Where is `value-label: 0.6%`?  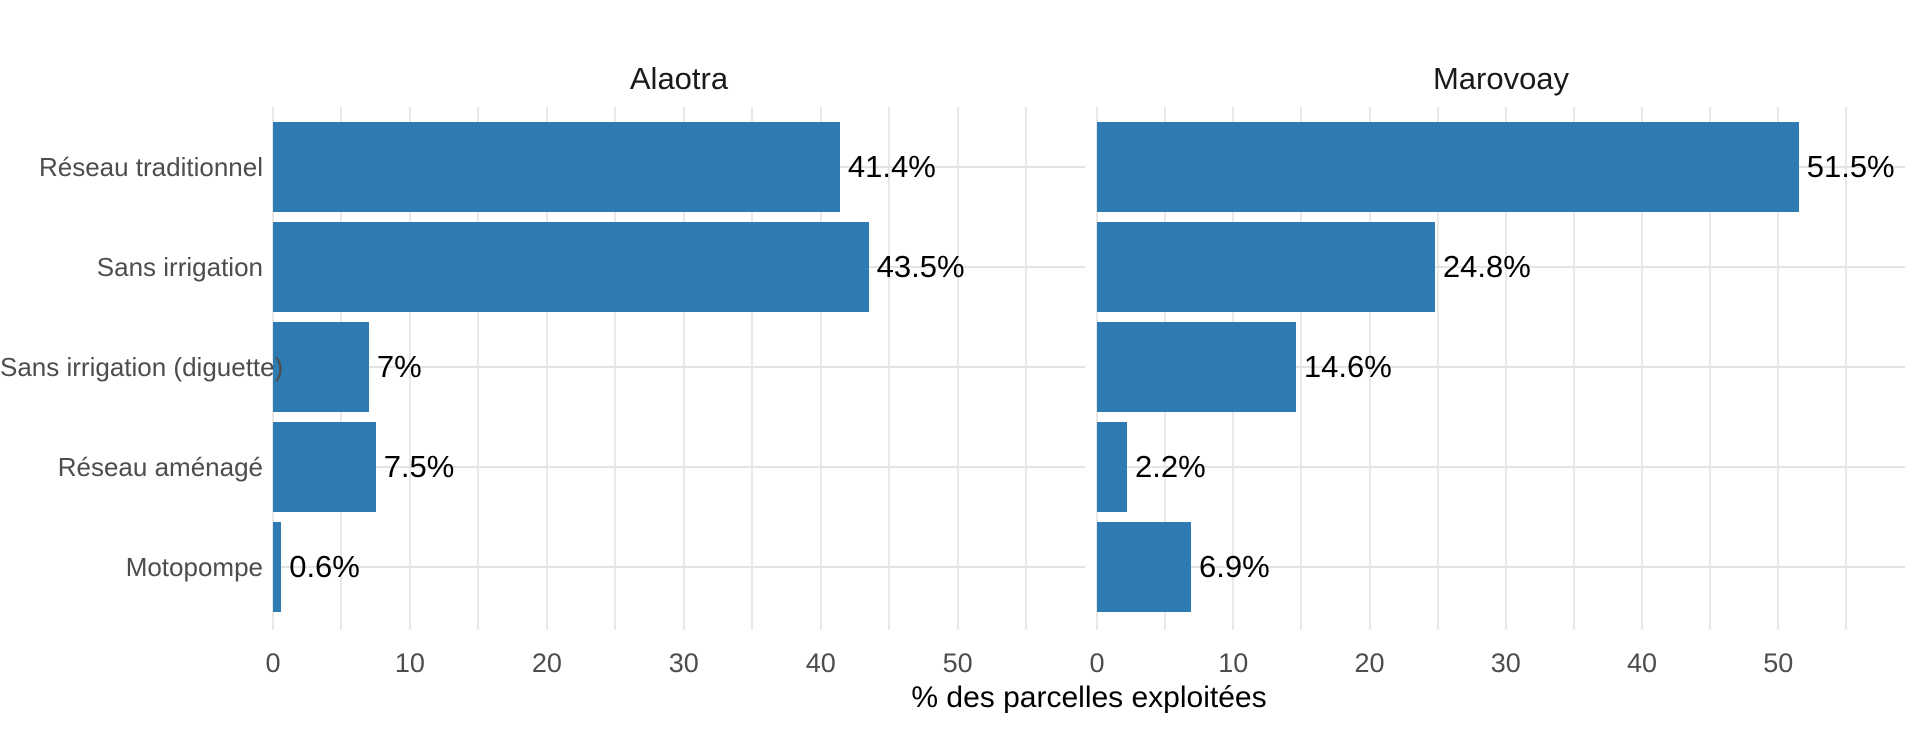
value-label: 0.6% is located at coordinates (324, 566).